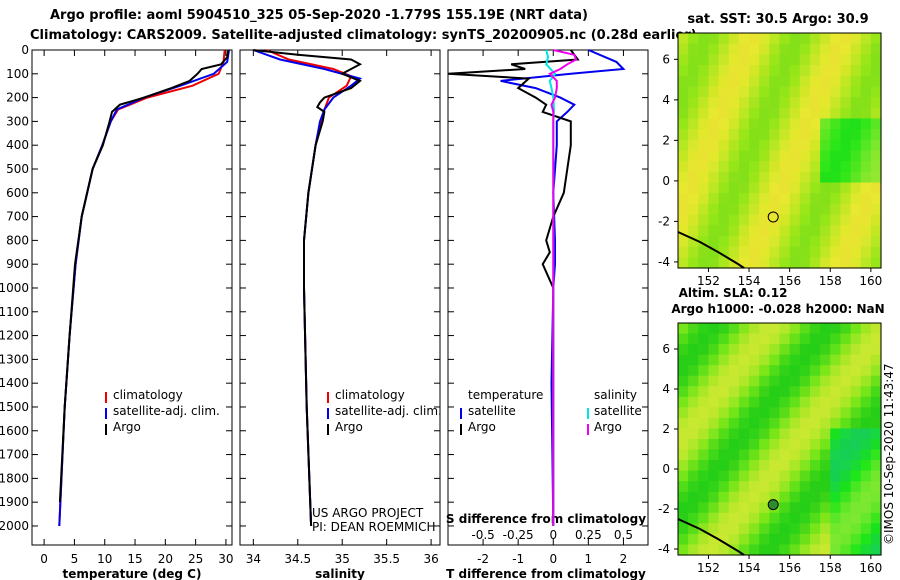 This screenshot has width=900, height=580. What do you see at coordinates (14, 288) in the screenshot?
I see `depth-tick-label: 1000` at bounding box center [14, 288].